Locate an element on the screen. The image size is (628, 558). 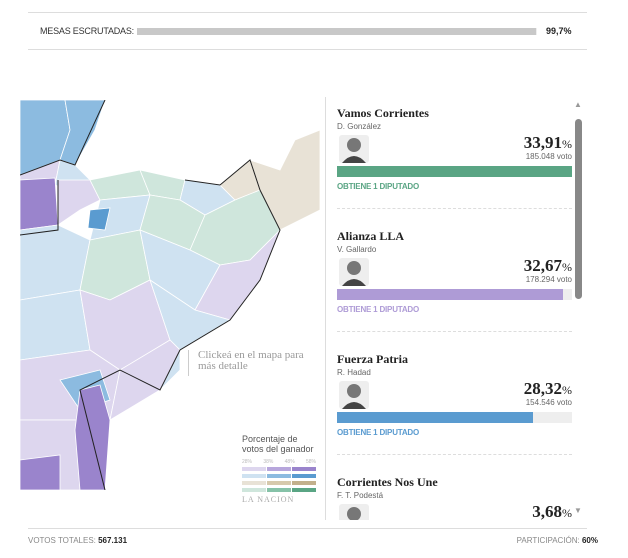
totales-label: VOTOS TOTALES: is located at coordinates (62, 540).